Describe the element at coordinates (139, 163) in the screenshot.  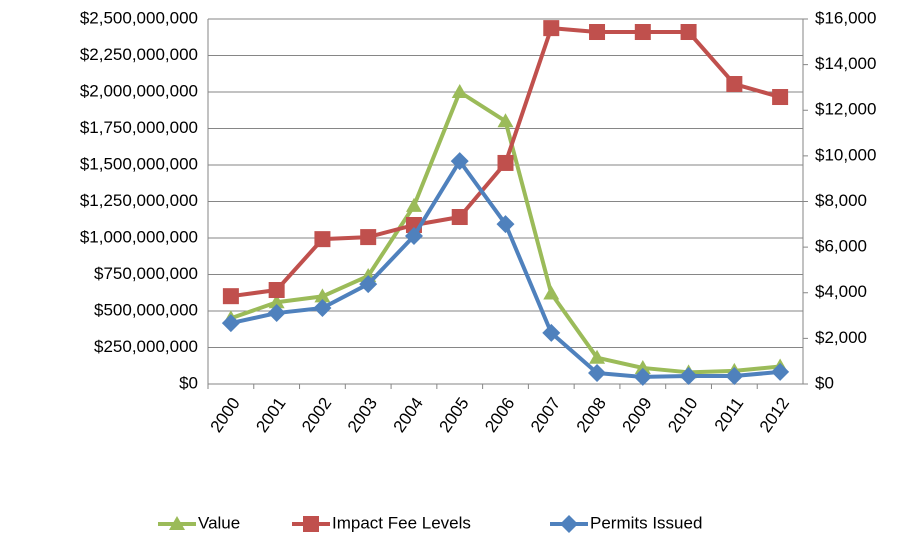
I see `y-tick-label: $1,500,000,000` at that location.